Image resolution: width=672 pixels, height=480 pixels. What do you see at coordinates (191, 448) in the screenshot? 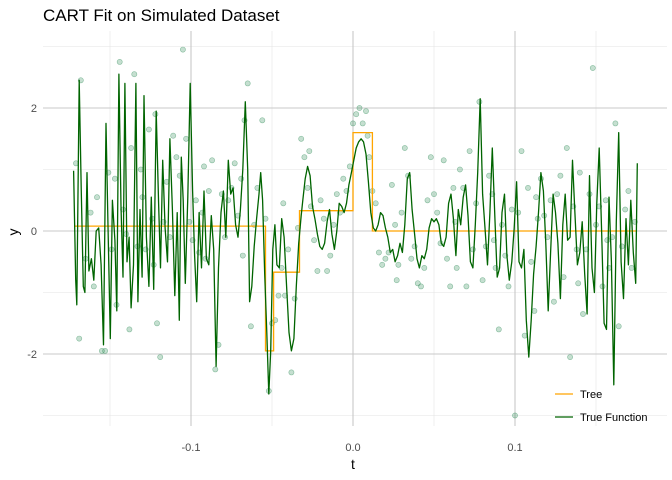
I see `x-tick-label: -0.1` at bounding box center [191, 448].